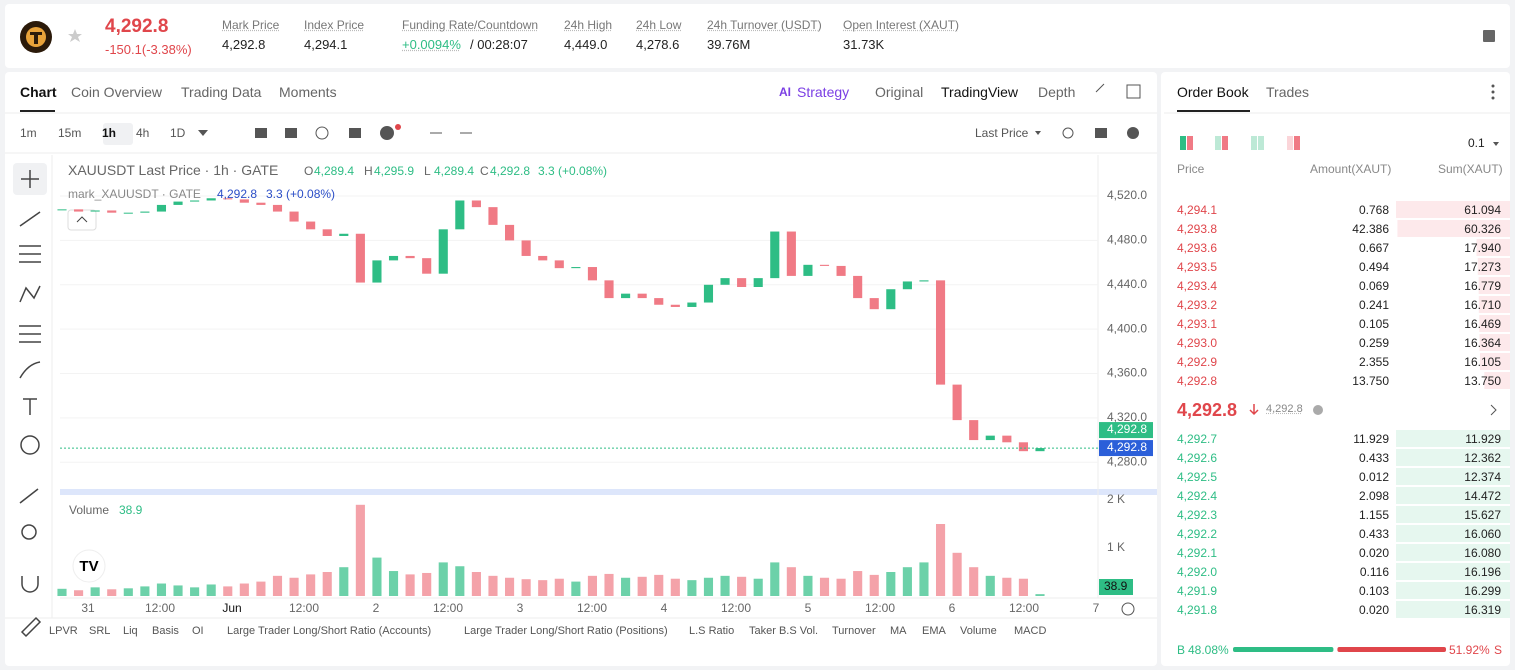 The image size is (1515, 670). Describe the element at coordinates (1197, 210) in the screenshot. I see `book-price: 4,294.1` at that location.